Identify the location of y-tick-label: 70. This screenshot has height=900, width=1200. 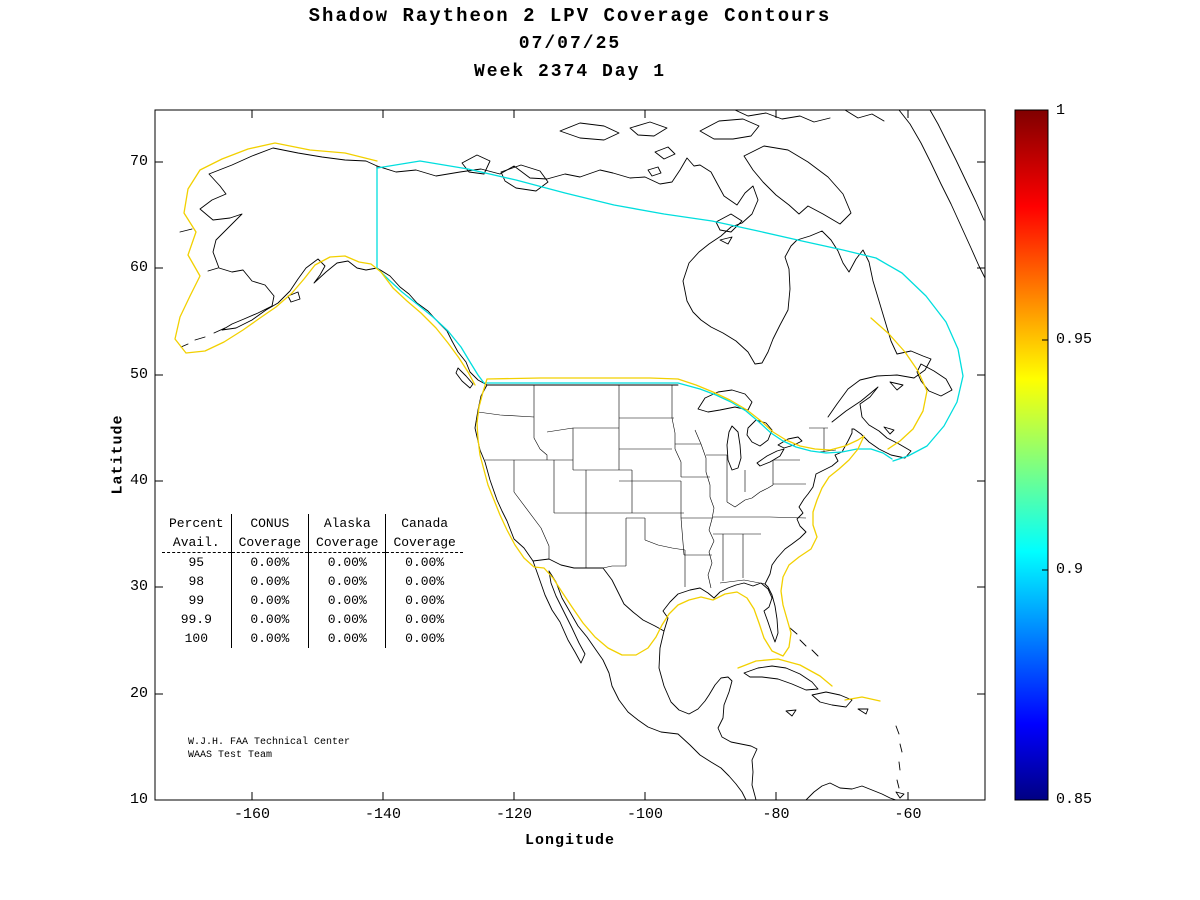
(138, 161).